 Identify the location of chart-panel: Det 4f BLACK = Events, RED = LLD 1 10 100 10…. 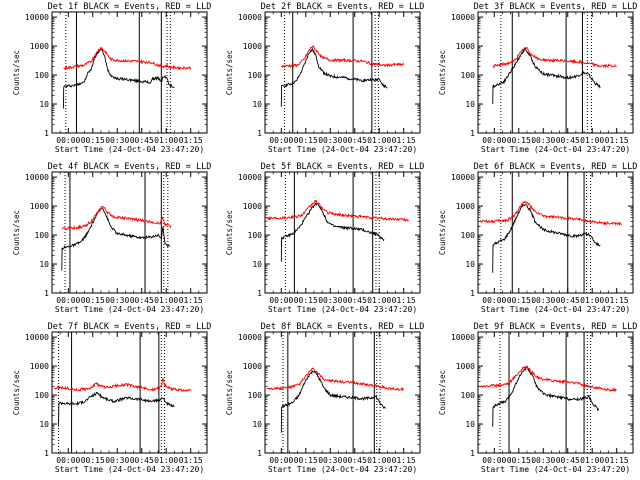
(111, 238).